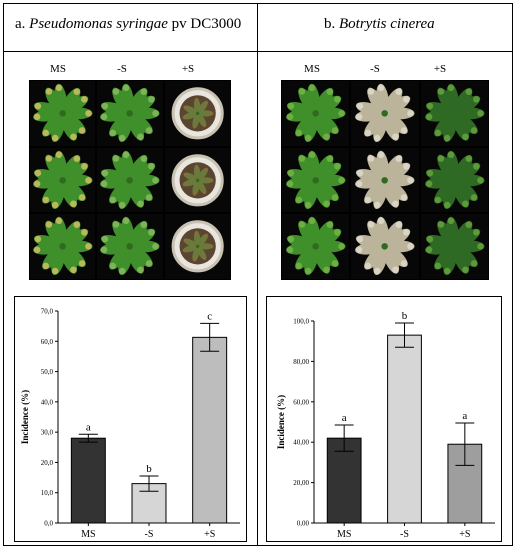 This screenshot has width=517, height=550. What do you see at coordinates (440, 69) in the screenshot?
I see `panel-b-col-plus-s: +S` at bounding box center [440, 69].